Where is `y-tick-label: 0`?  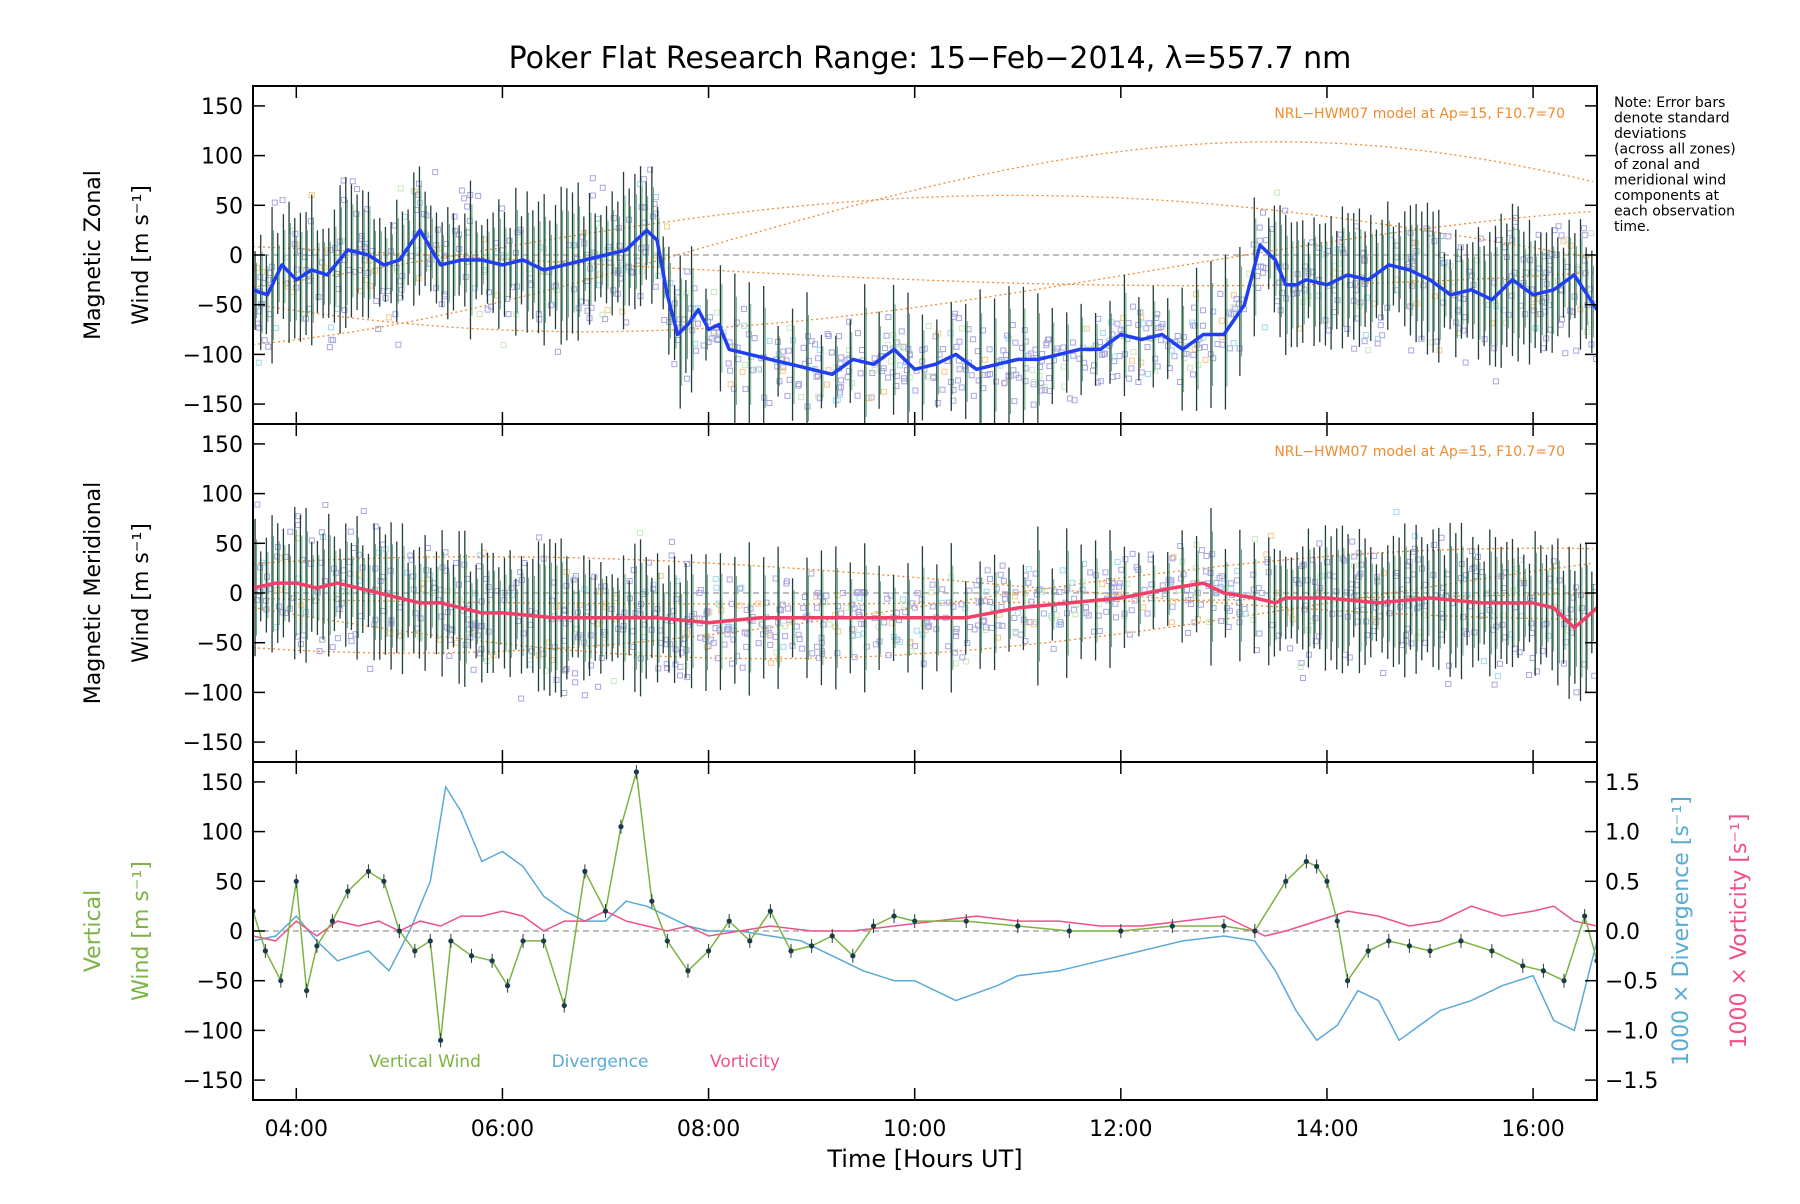
y-tick-label: 0 is located at coordinates (236, 932).